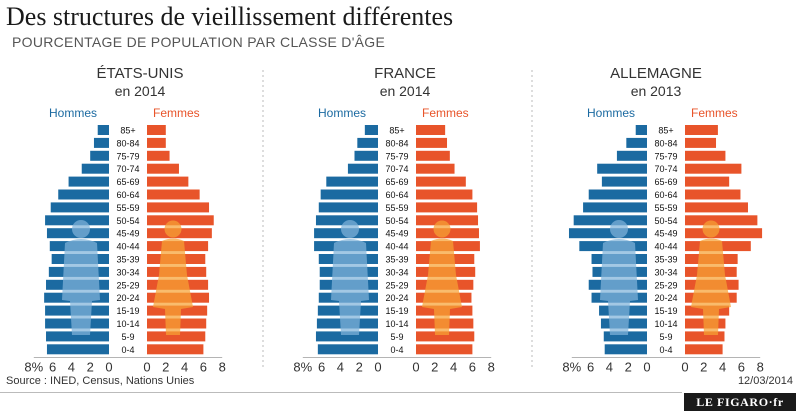  I want to click on man-head-icon, so click(81, 229).